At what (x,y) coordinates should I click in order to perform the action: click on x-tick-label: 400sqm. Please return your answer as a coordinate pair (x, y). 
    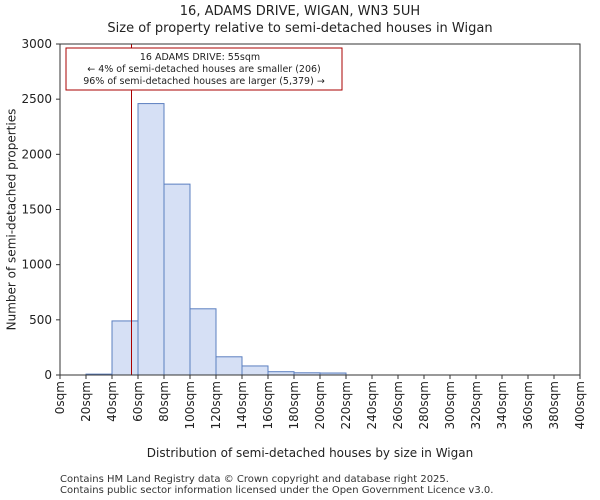
    Looking at the image, I should click on (580, 405).